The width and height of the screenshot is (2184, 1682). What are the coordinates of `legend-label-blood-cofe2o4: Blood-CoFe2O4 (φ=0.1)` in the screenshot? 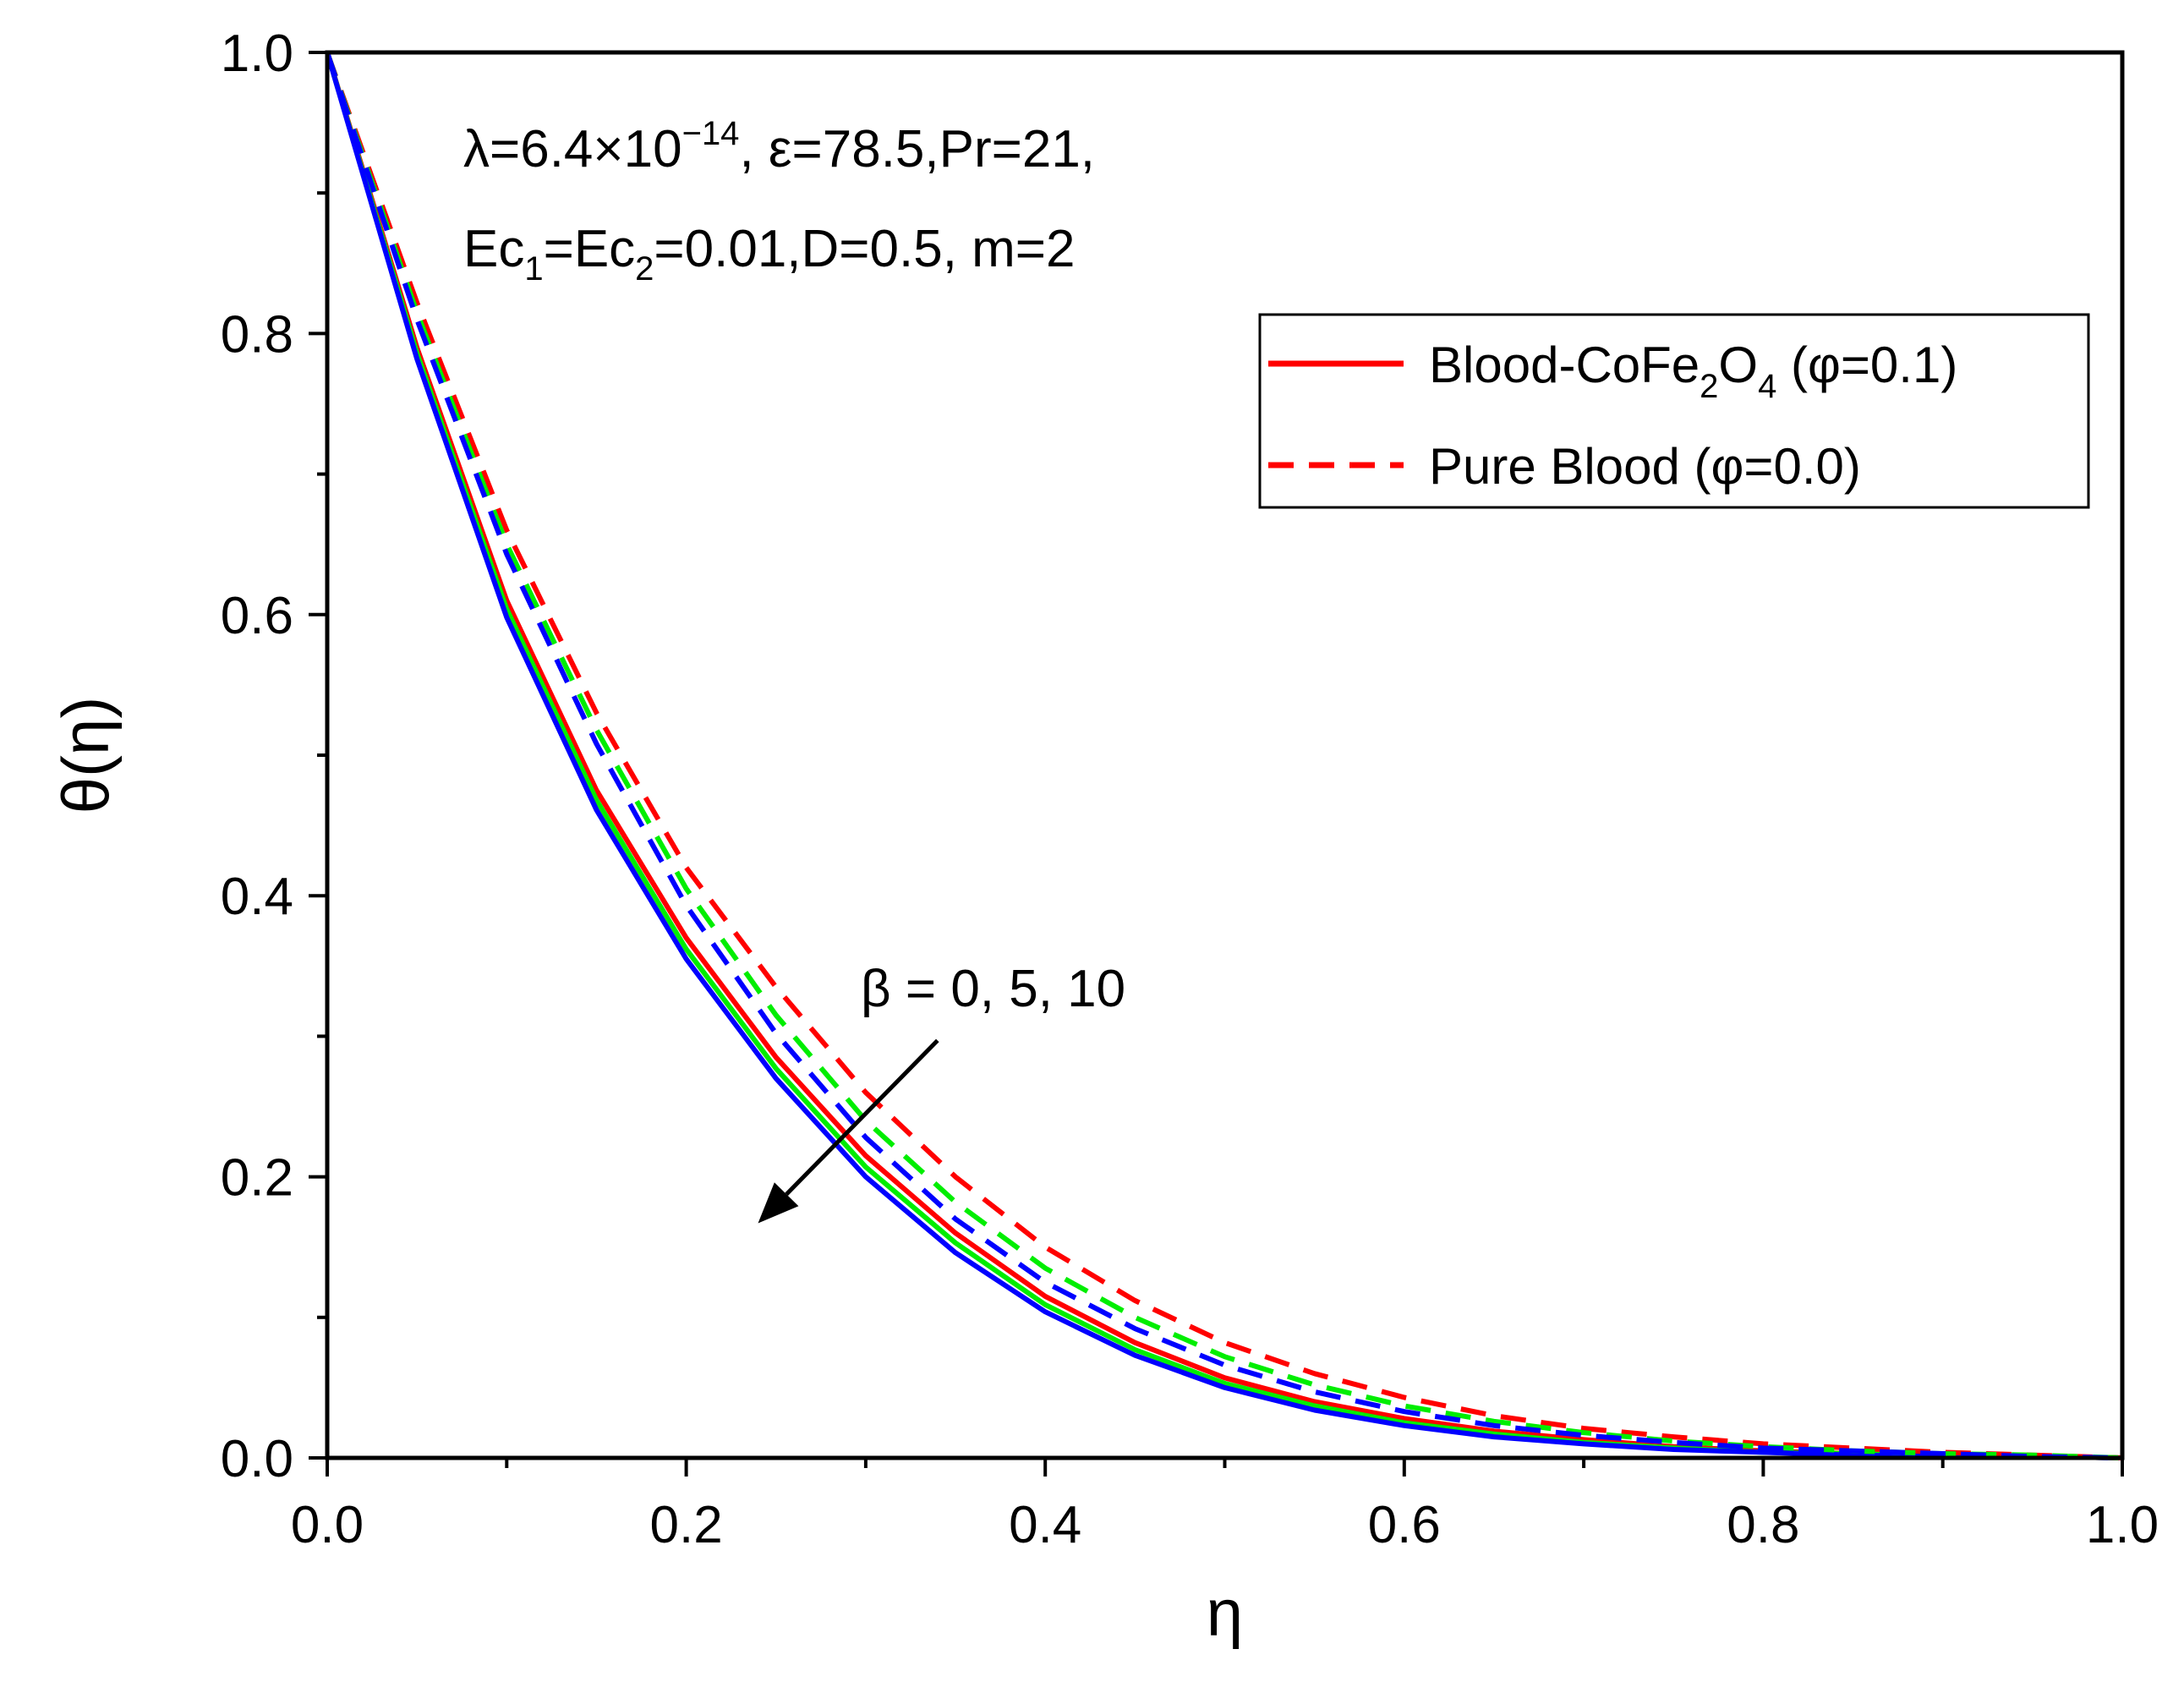 It's located at (1693, 371).